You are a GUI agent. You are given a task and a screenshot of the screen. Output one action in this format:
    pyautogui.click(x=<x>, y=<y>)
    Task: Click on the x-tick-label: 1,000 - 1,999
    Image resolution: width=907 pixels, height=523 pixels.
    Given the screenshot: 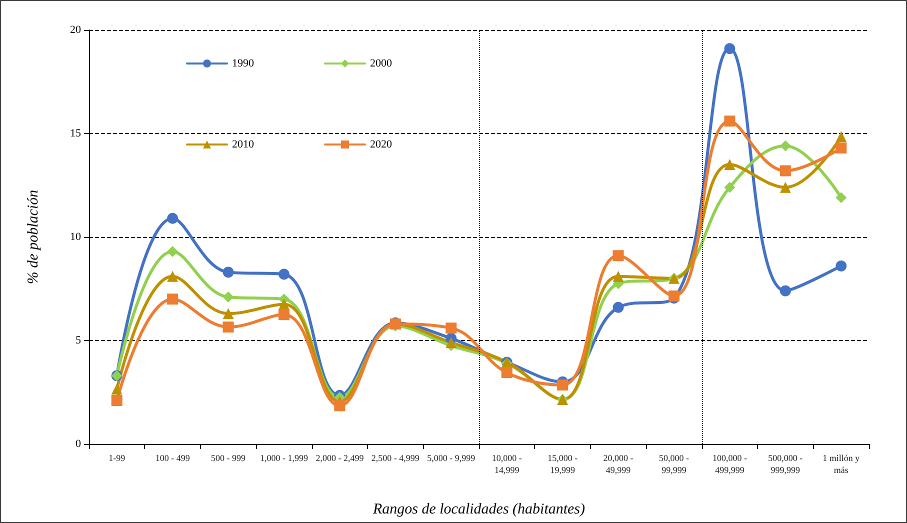 What is the action you would take?
    pyautogui.click(x=284, y=458)
    